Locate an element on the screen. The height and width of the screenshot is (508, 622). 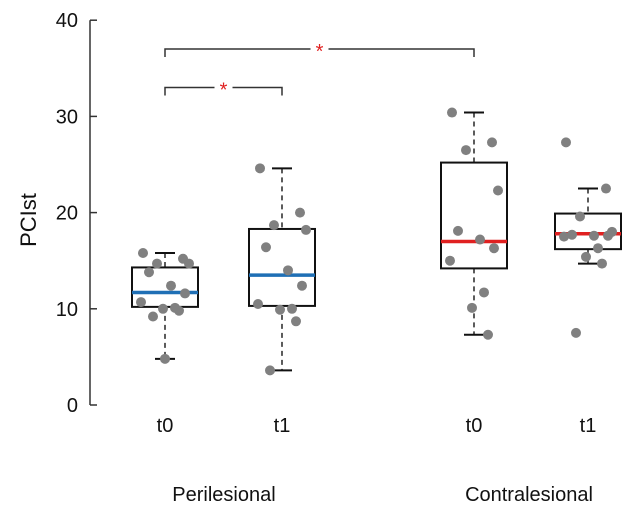
y-tick-label: 30 is located at coordinates (67, 117).